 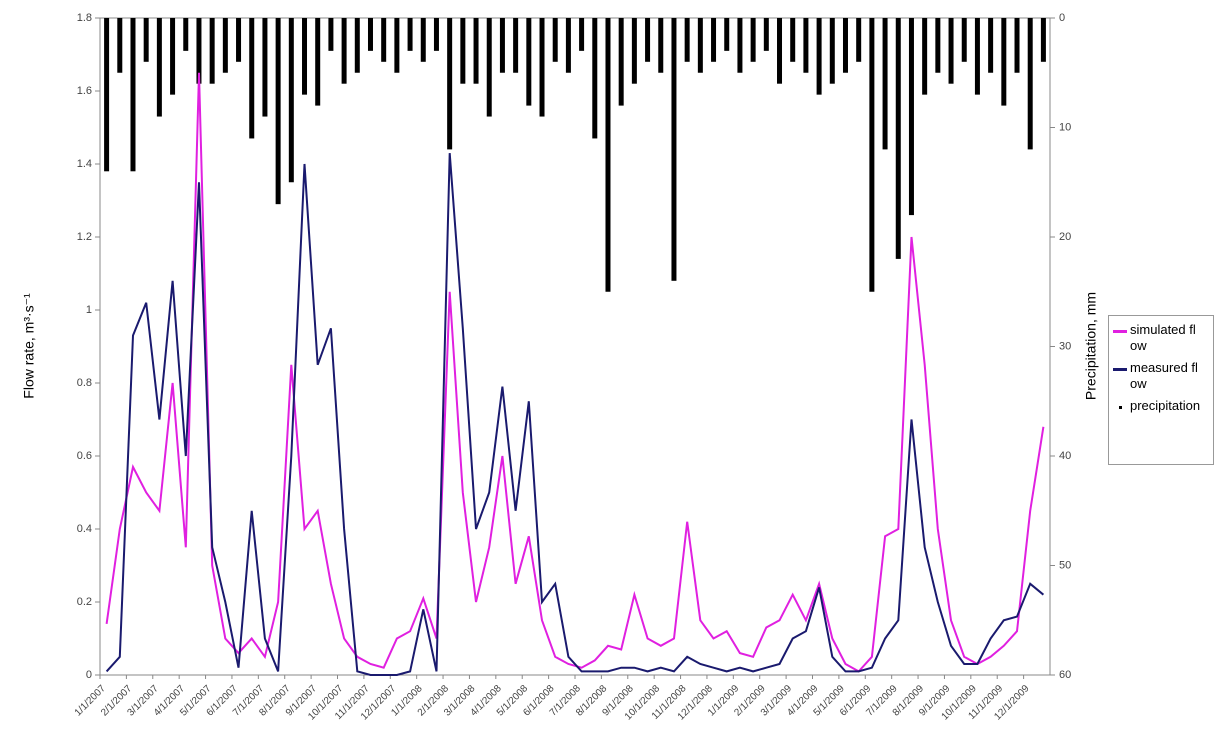 I want to click on y2-axis-title: Precipitation, mm, so click(x=1091, y=346).